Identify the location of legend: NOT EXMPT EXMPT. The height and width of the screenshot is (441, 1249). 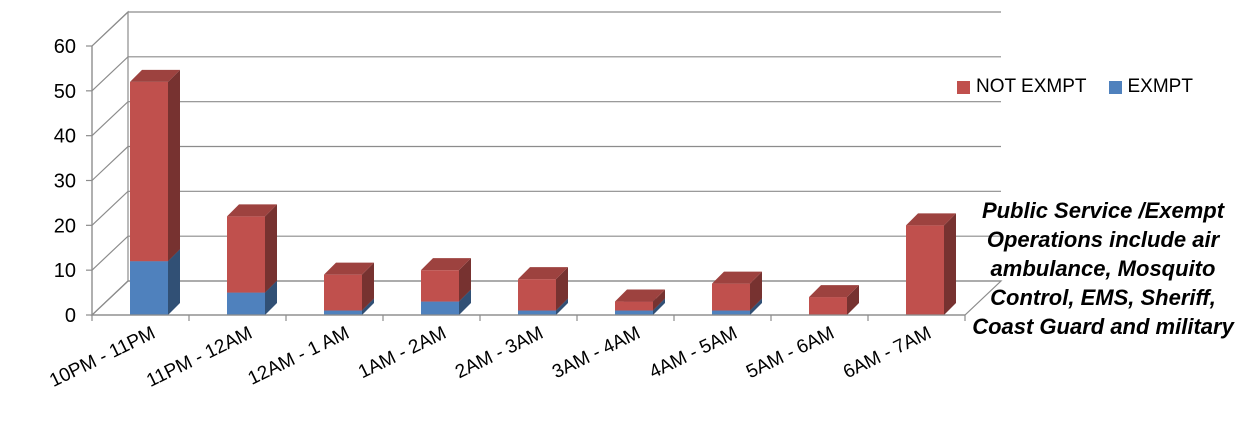
(1075, 87).